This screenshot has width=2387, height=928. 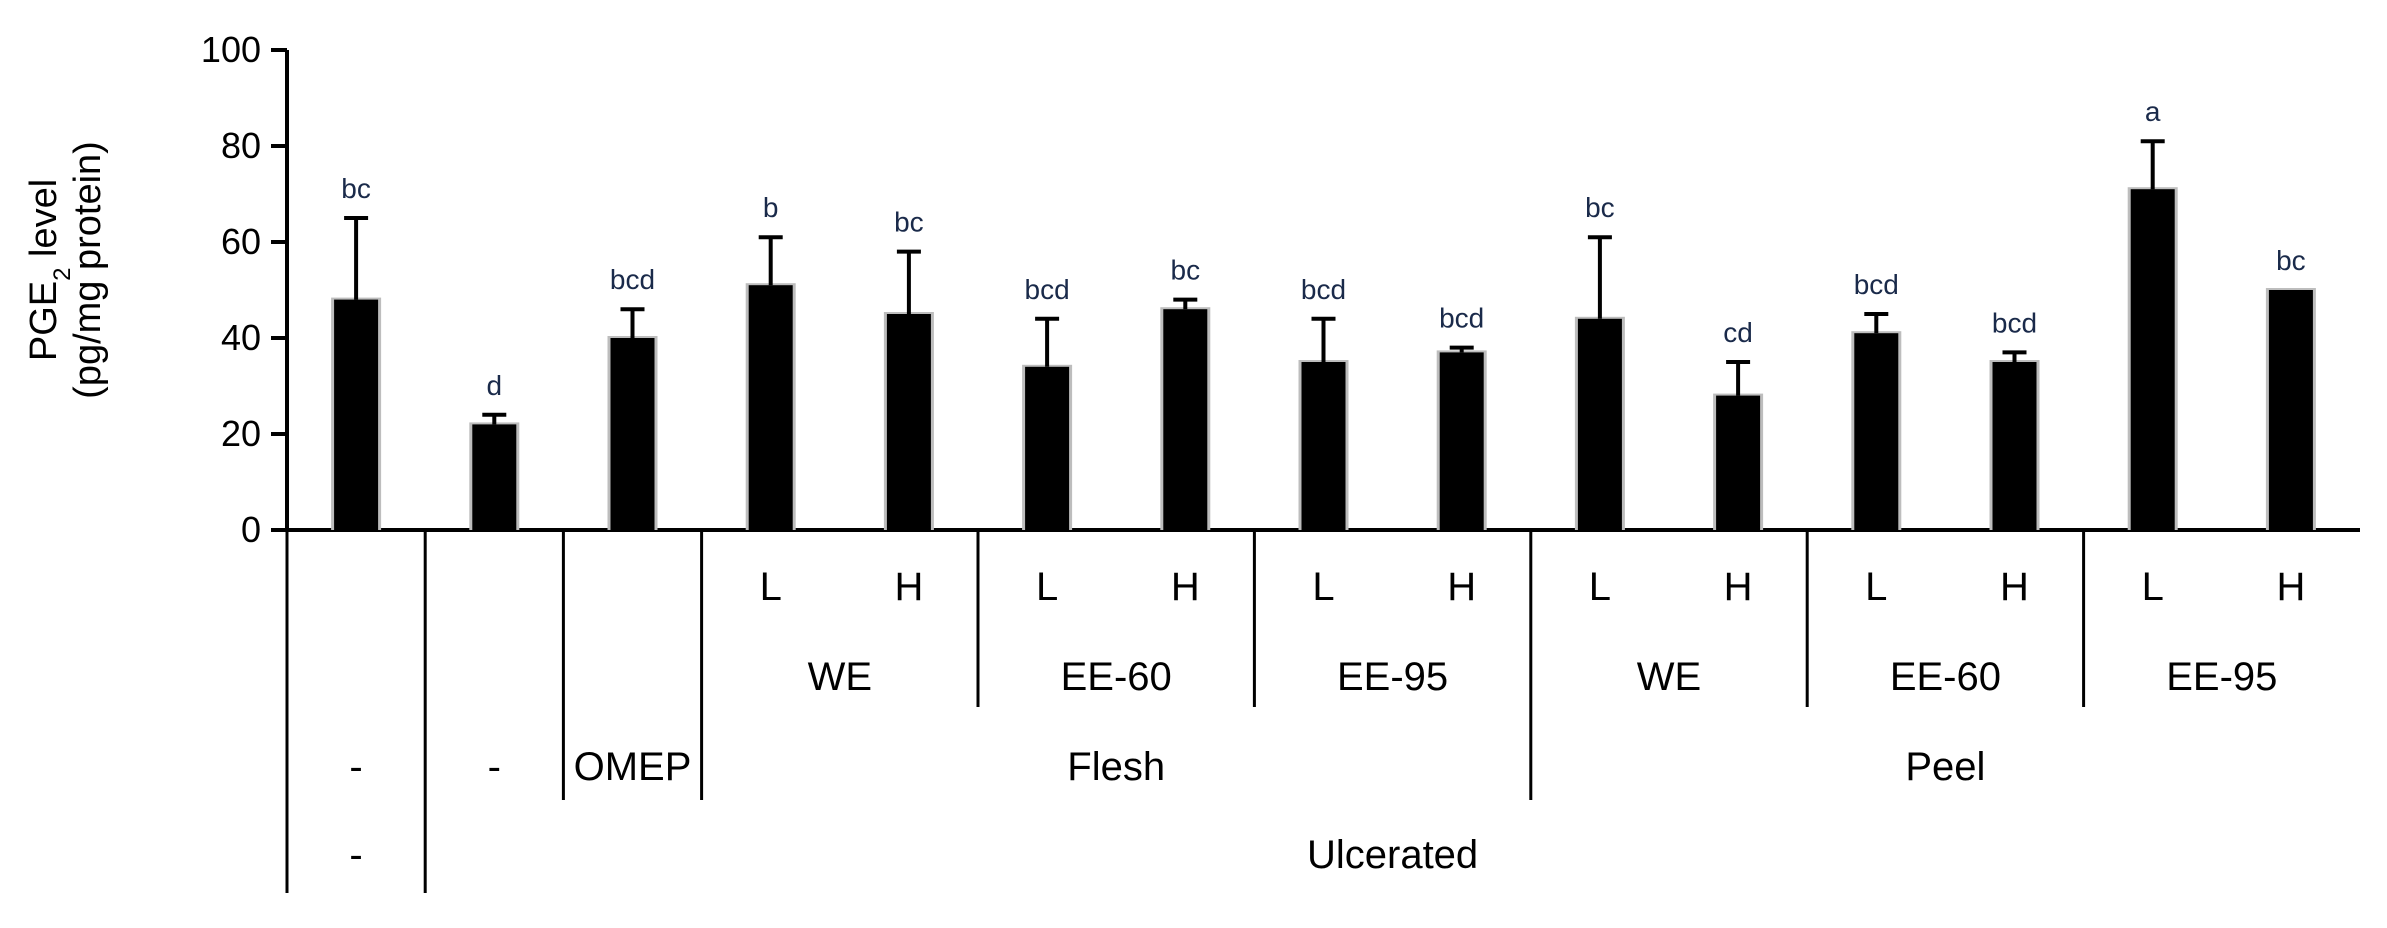 What do you see at coordinates (1945, 767) in the screenshot?
I see `group-label: Peel` at bounding box center [1945, 767].